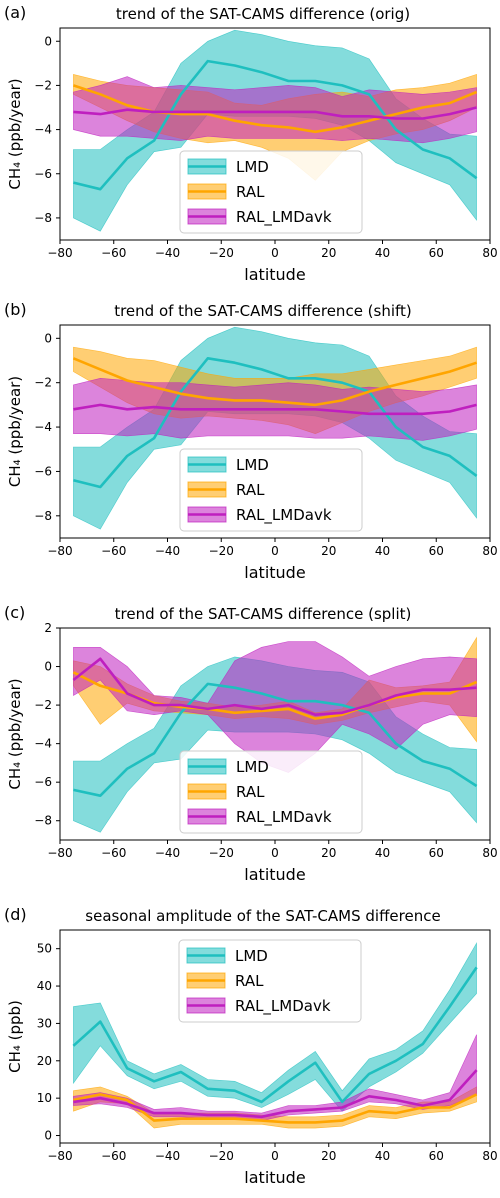 This screenshot has width=500, height=1198. I want to click on band-ral_lmdavk, so click(275, 110).